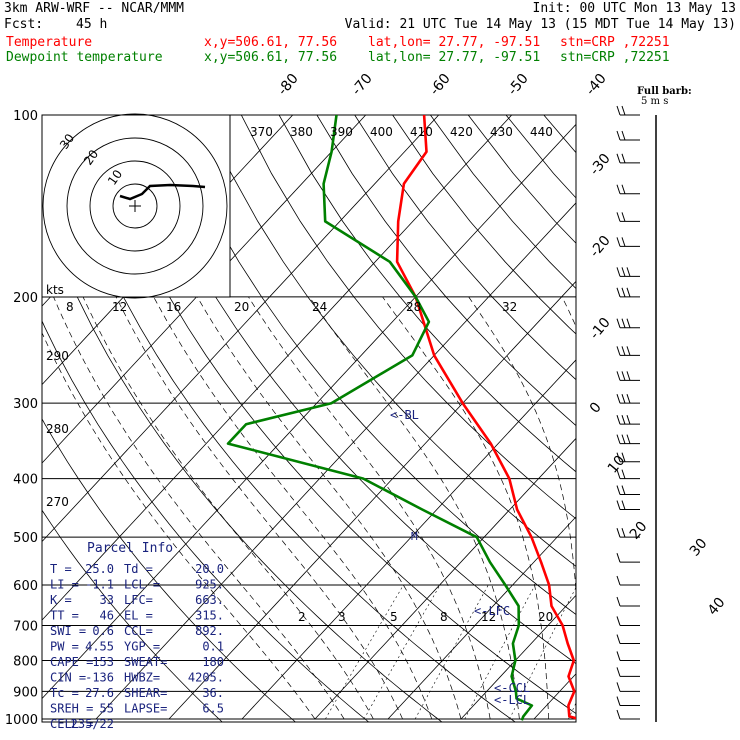 The height and width of the screenshot is (740, 740). I want to click on parcel-info-cell: SWEAT=, so click(145, 662).